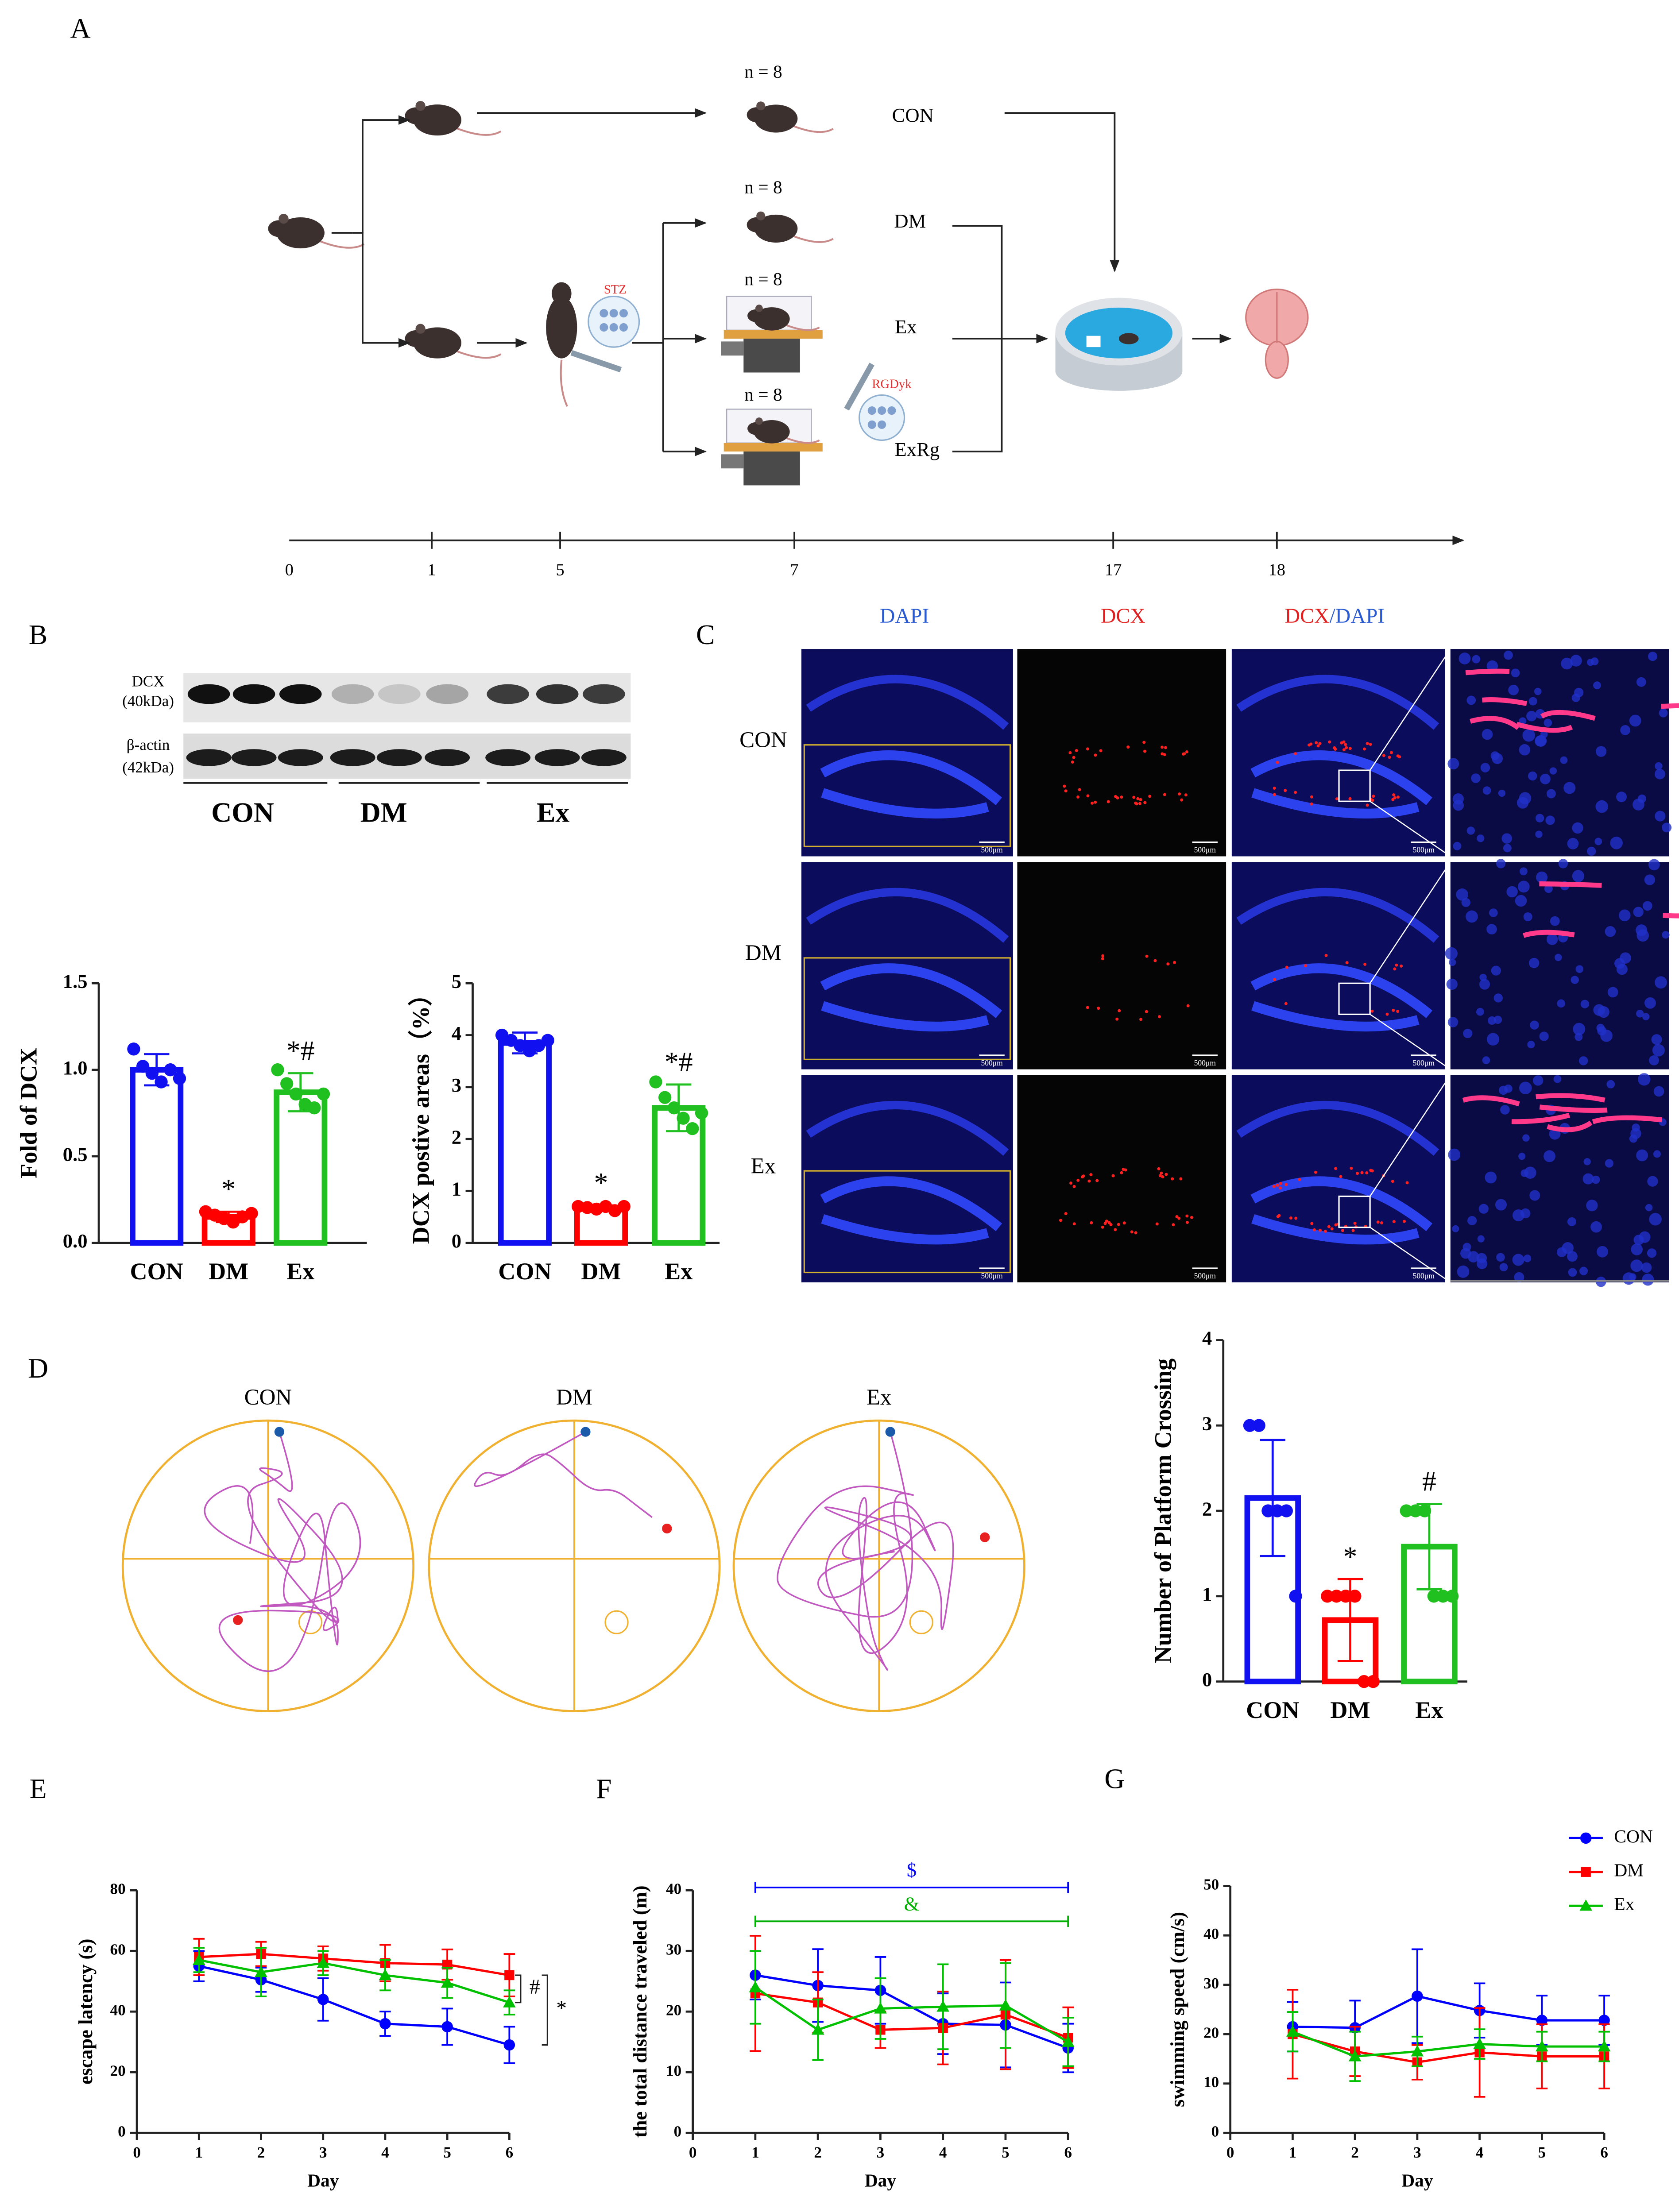 The image size is (1679, 2212). I want to click on legend-marker, so click(1586, 1872).